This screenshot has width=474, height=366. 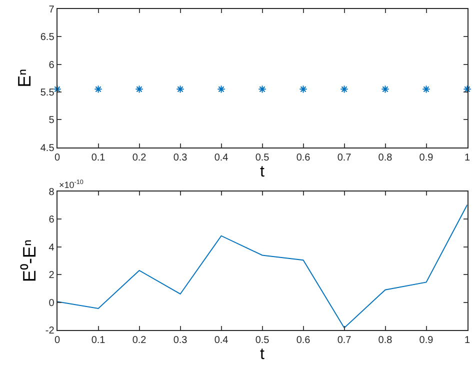 What do you see at coordinates (51, 192) in the screenshot?
I see `y-tick-label: 8` at bounding box center [51, 192].